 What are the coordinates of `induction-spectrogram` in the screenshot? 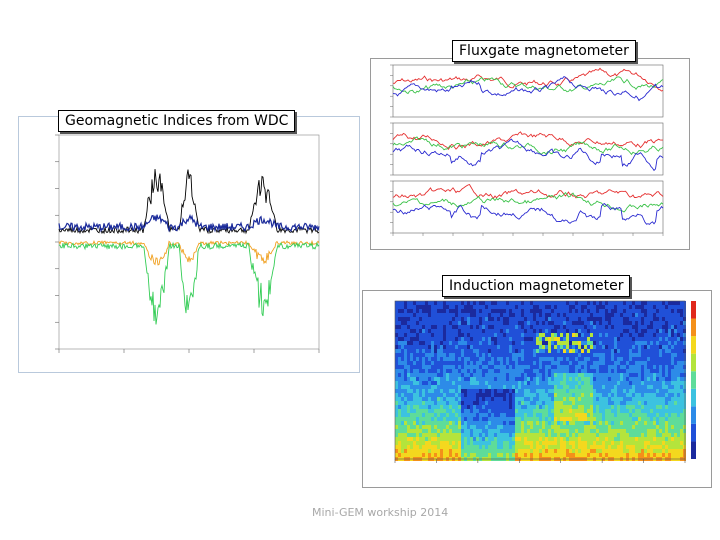 It's located at (545, 381).